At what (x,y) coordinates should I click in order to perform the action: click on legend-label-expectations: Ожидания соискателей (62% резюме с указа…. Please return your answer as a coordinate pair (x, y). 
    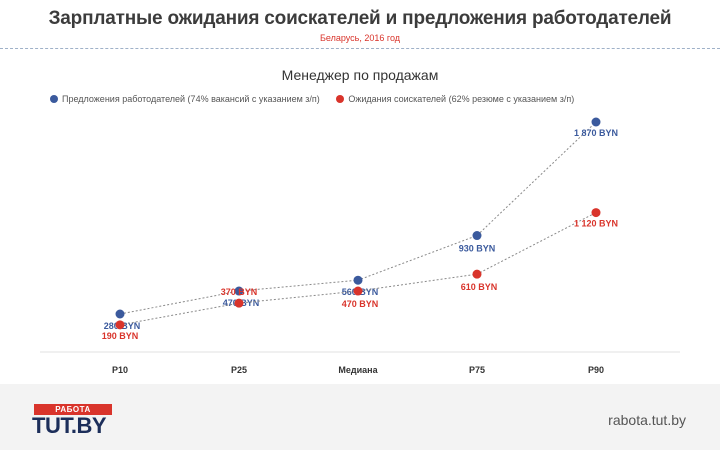
    Looking at the image, I should click on (461, 99).